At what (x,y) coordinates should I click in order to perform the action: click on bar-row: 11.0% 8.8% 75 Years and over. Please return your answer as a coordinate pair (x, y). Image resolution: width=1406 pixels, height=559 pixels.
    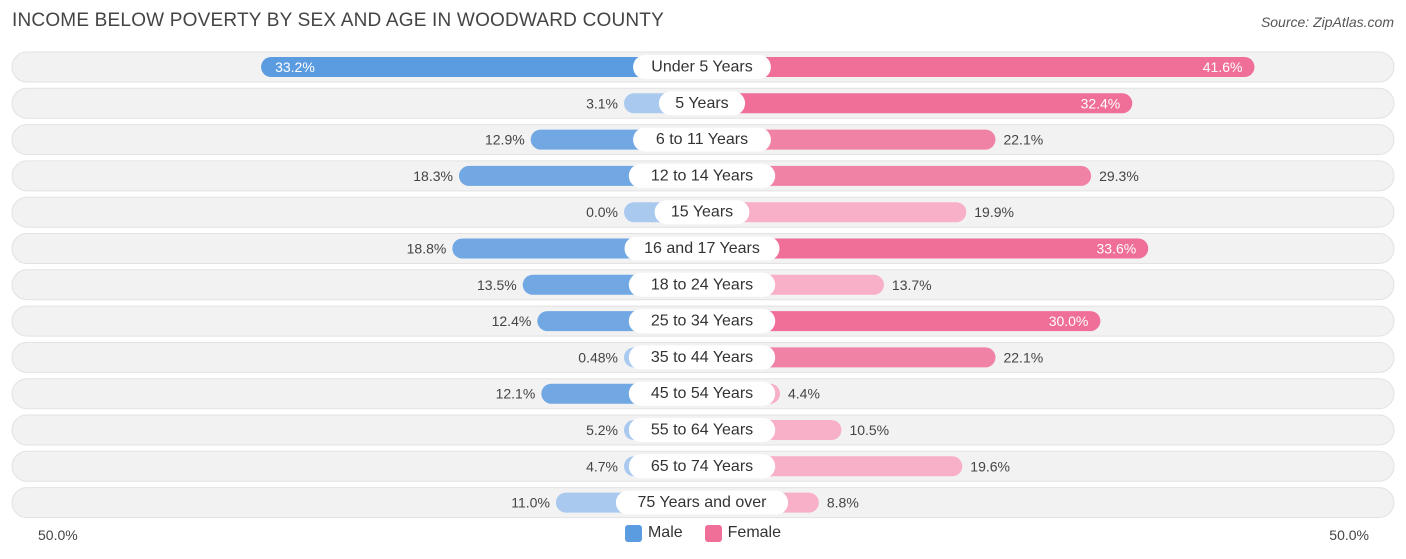
    Looking at the image, I should click on (703, 503).